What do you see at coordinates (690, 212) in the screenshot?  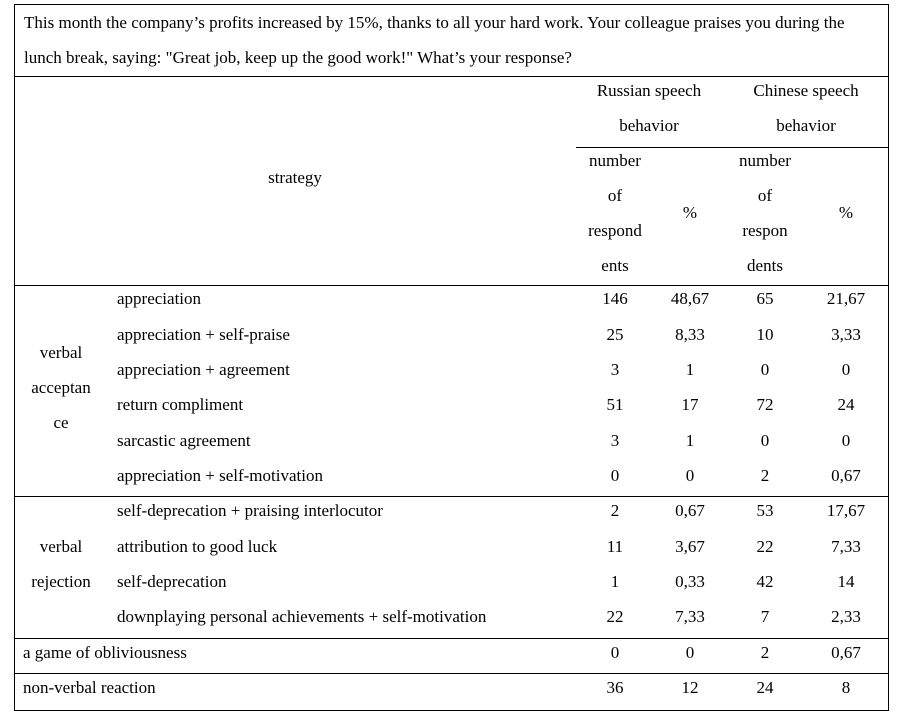 I see `header-ru-percent: %` at bounding box center [690, 212].